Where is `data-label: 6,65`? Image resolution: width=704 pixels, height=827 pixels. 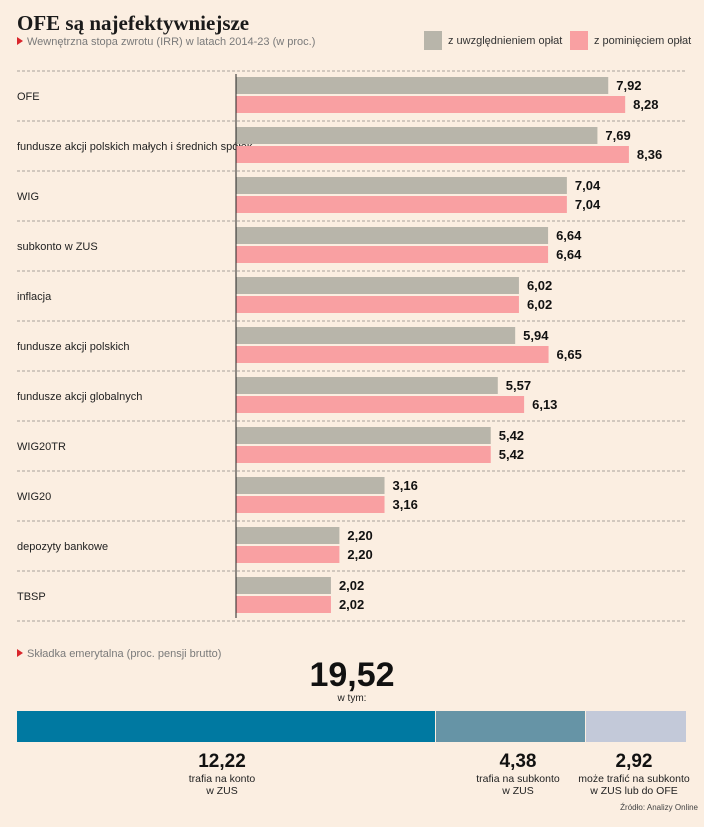
data-label: 6,65 is located at coordinates (569, 354).